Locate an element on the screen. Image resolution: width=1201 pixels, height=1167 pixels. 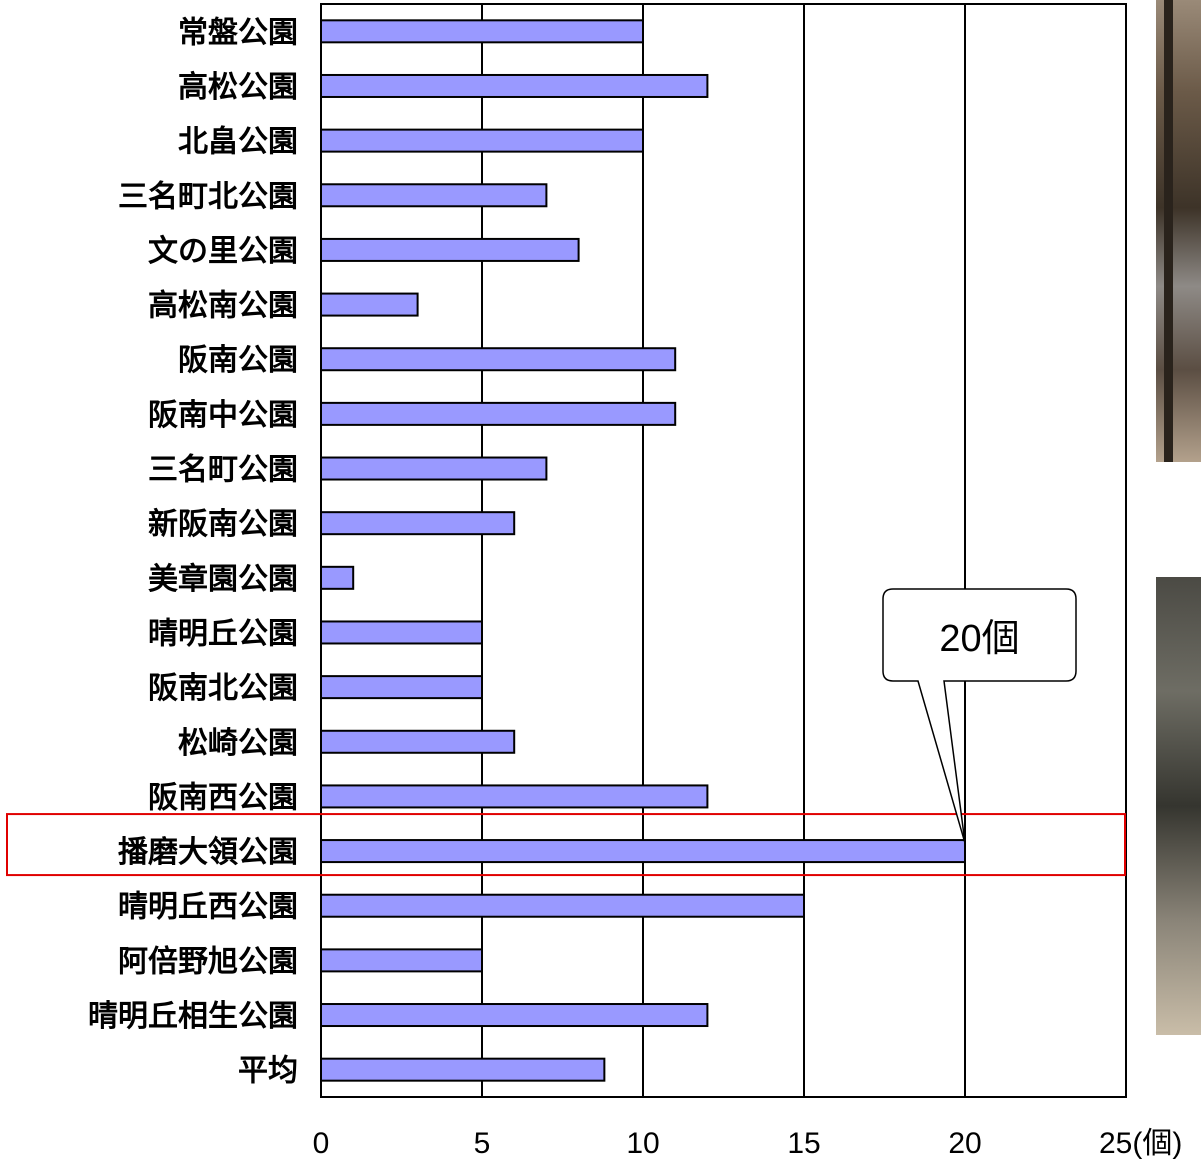
category-label: 播磨大領公園 is located at coordinates (208, 852).